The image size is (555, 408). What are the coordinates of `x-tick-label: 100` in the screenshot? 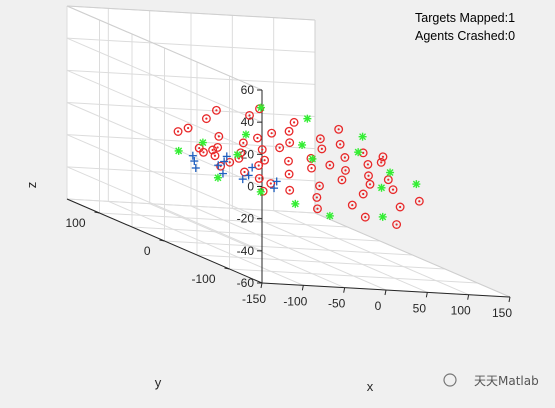 It's located at (461, 311).